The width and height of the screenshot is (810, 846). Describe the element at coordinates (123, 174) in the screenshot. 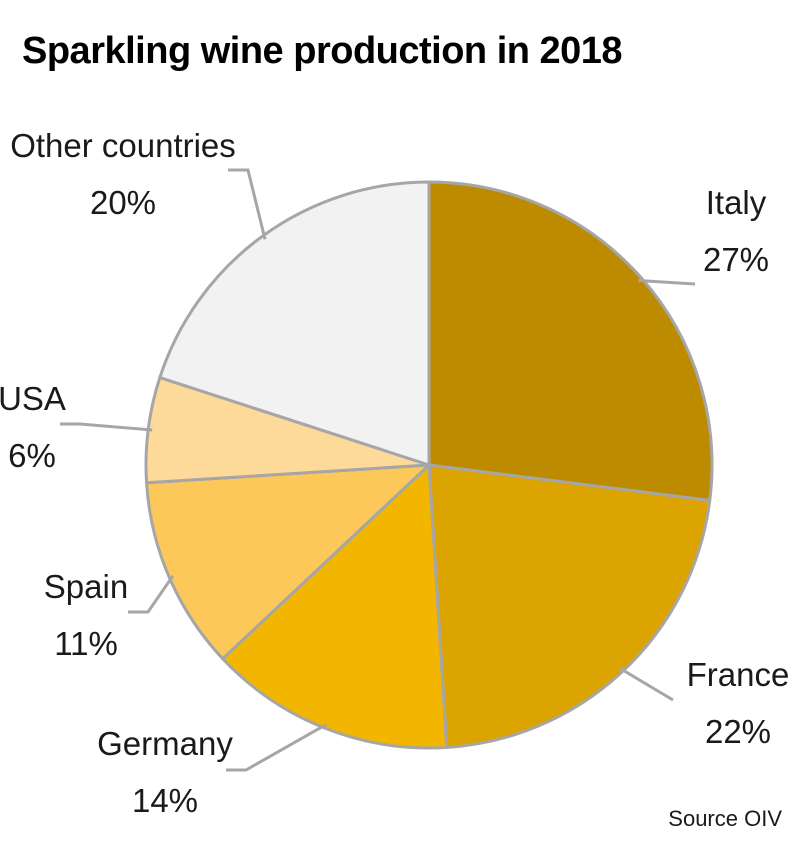

I see `slice-label-other-countries: Other countries 20%` at that location.